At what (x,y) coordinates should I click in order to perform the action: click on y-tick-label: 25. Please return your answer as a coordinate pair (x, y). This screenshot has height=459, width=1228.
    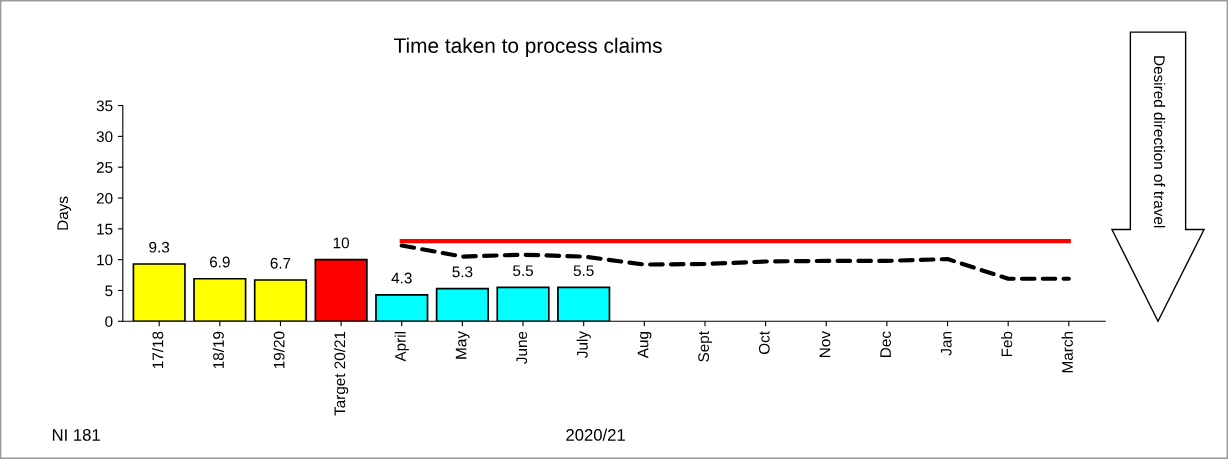
    Looking at the image, I should click on (104, 167).